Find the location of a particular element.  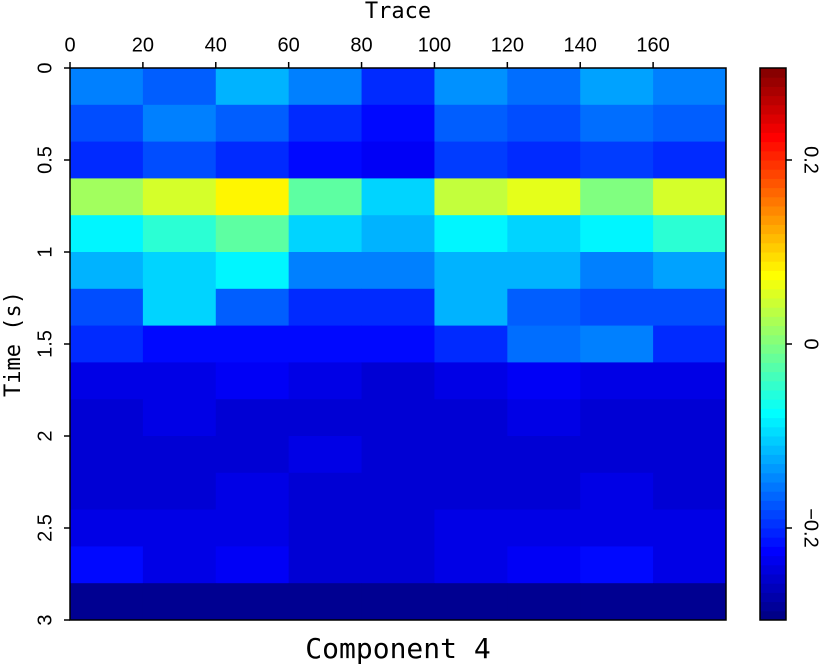

y-tick-label: 2.5 is located at coordinates (45, 528).